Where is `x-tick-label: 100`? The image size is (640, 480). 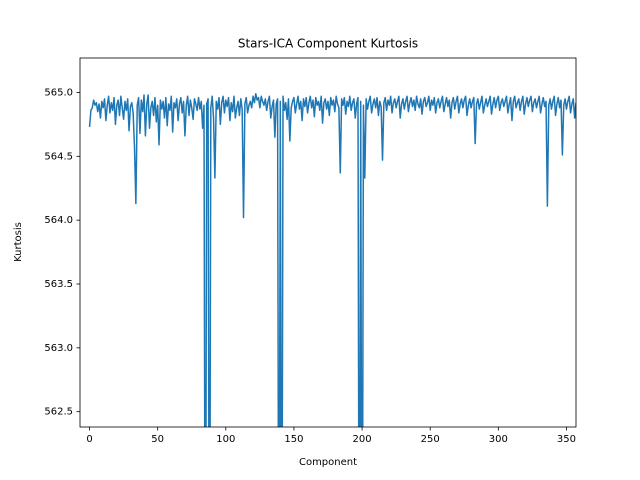 x-tick-label: 100 is located at coordinates (225, 439).